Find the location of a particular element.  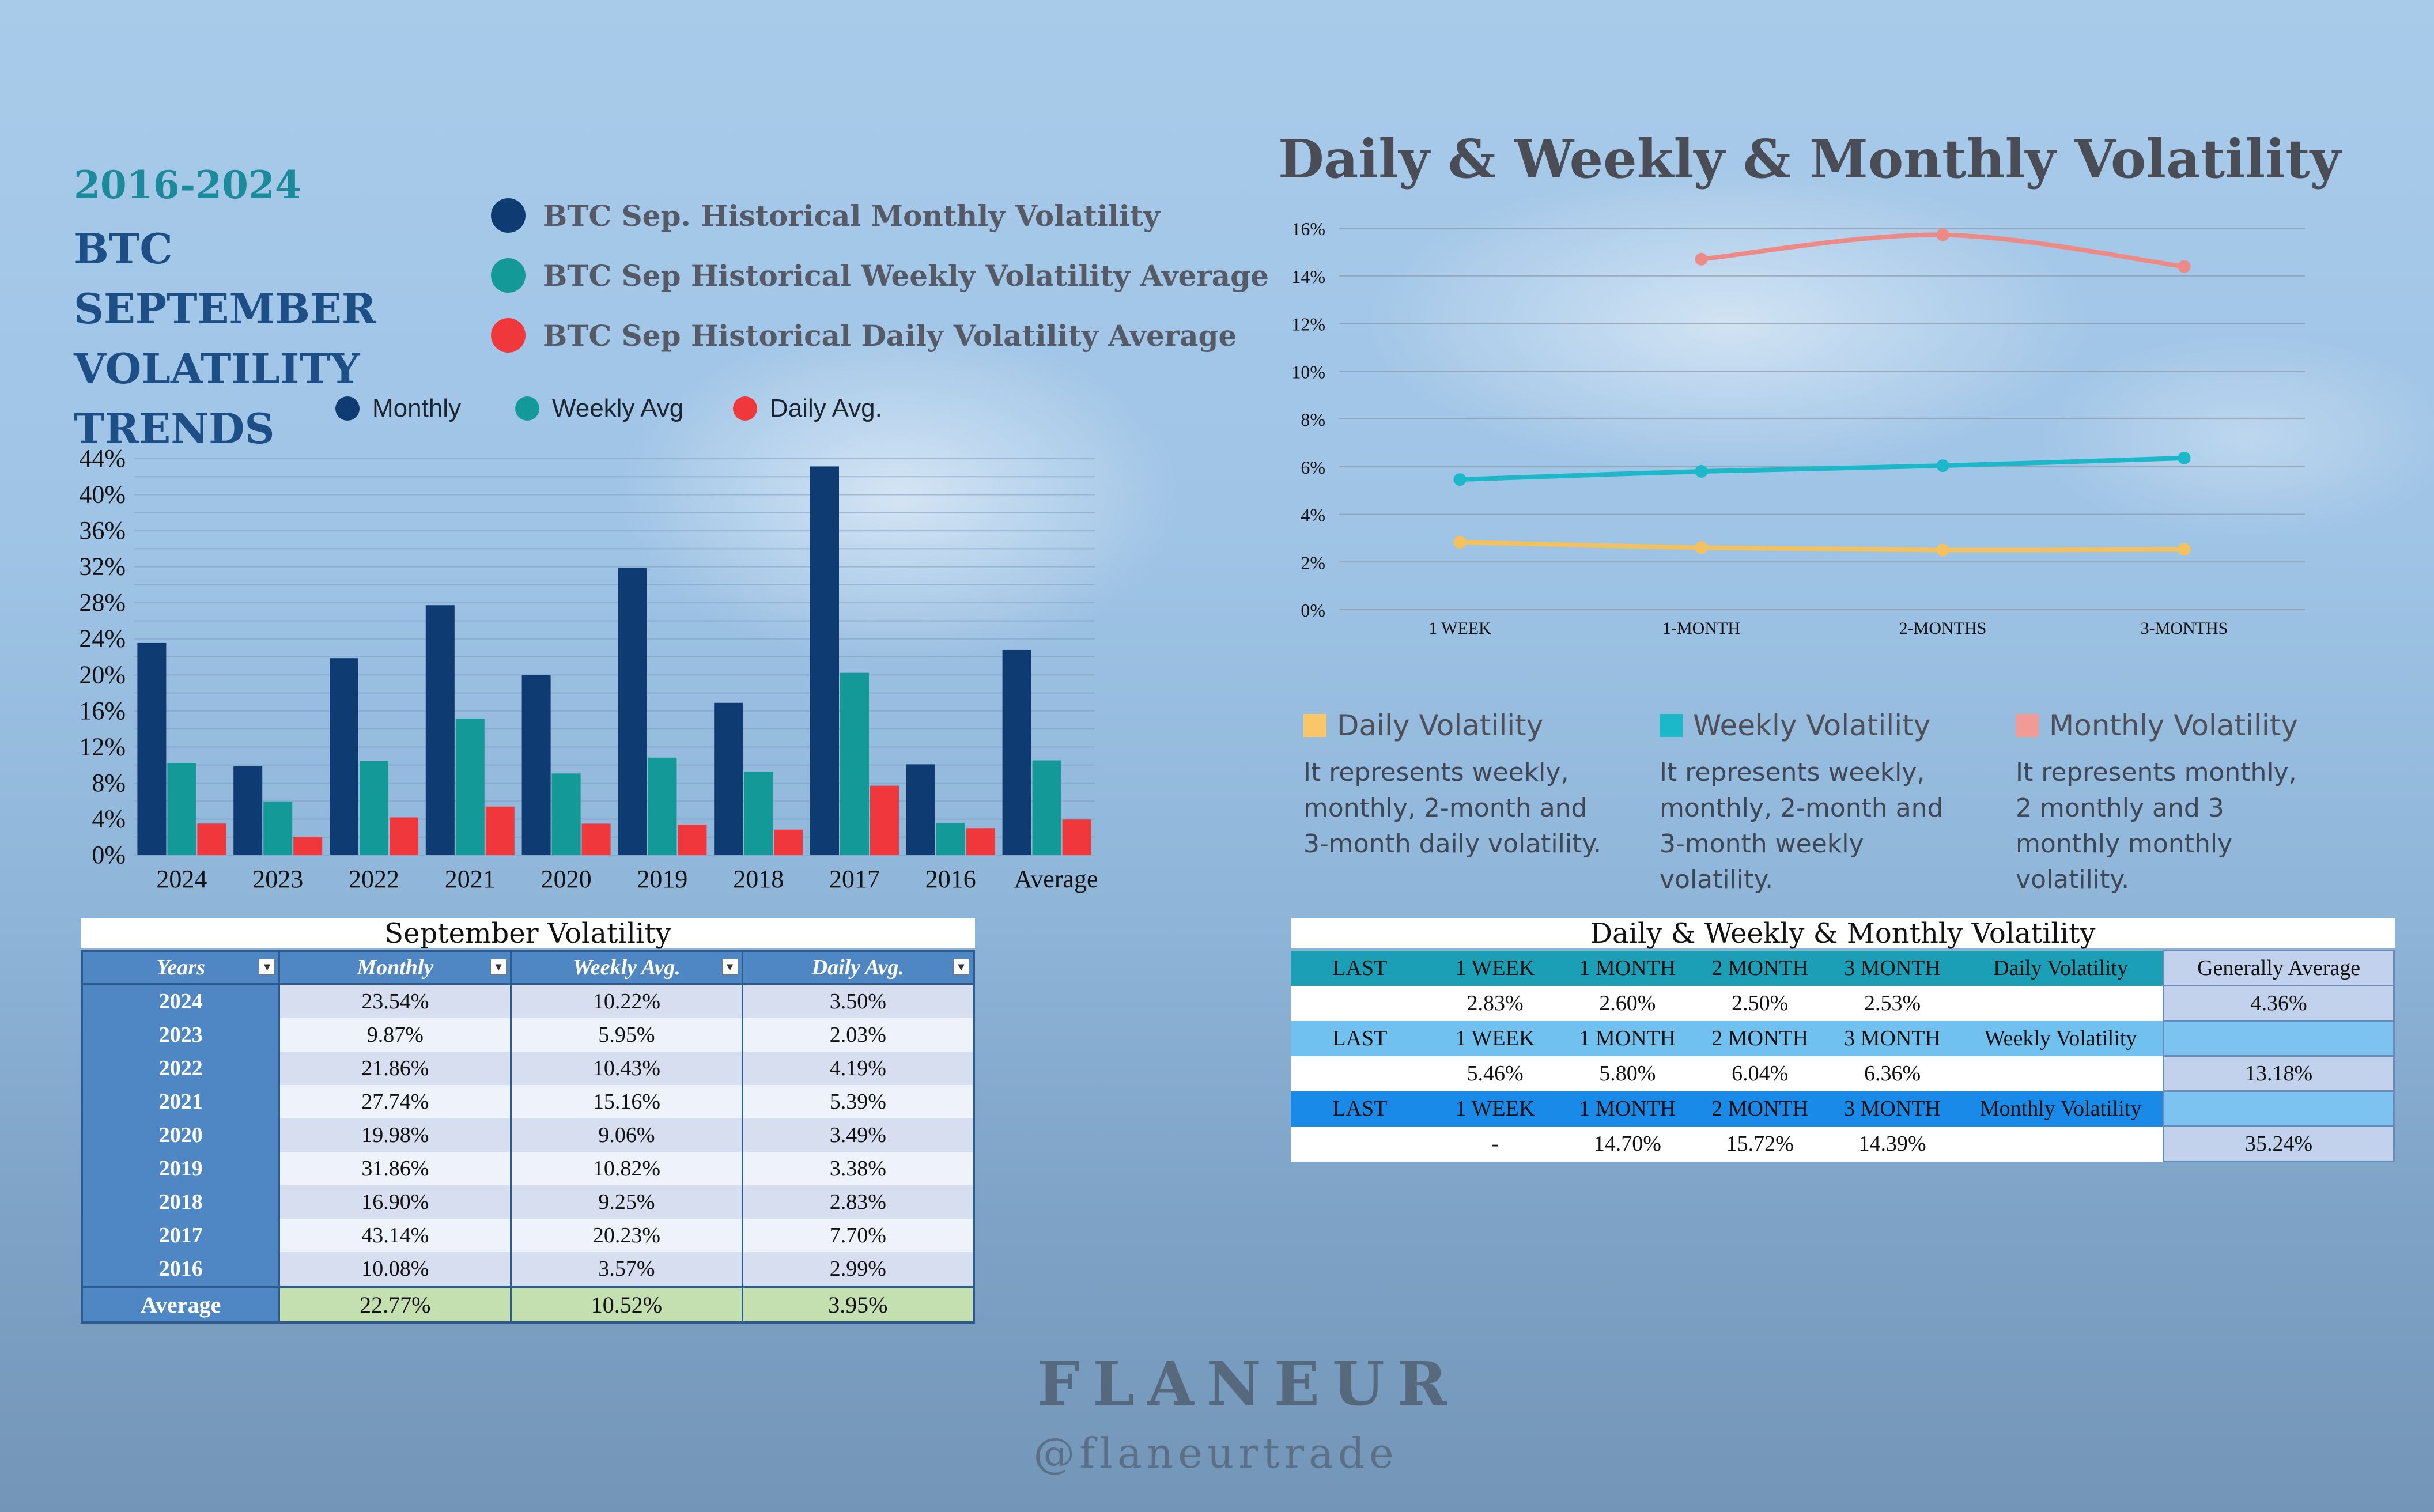

table-cell: 15.72% is located at coordinates (1760, 1144).